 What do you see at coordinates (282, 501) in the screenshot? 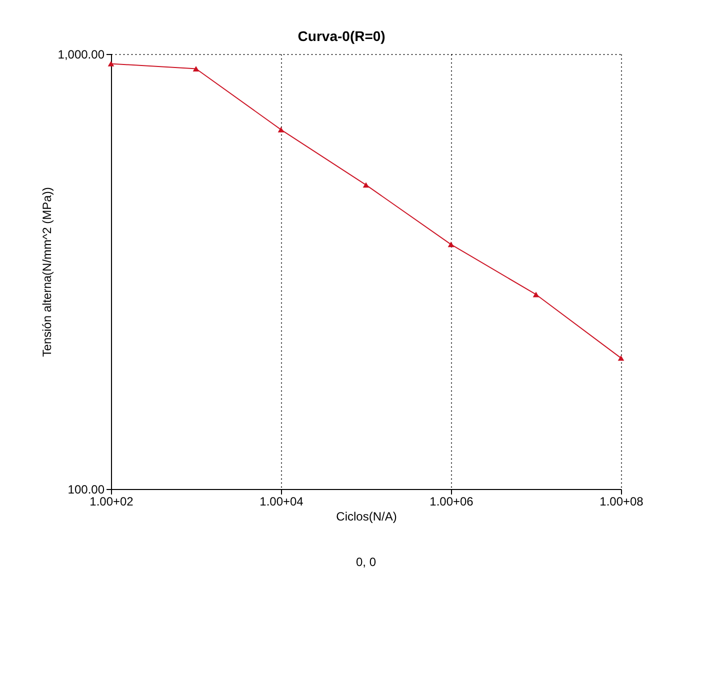
I see `x-tick-label: 1.00+04` at bounding box center [282, 501].